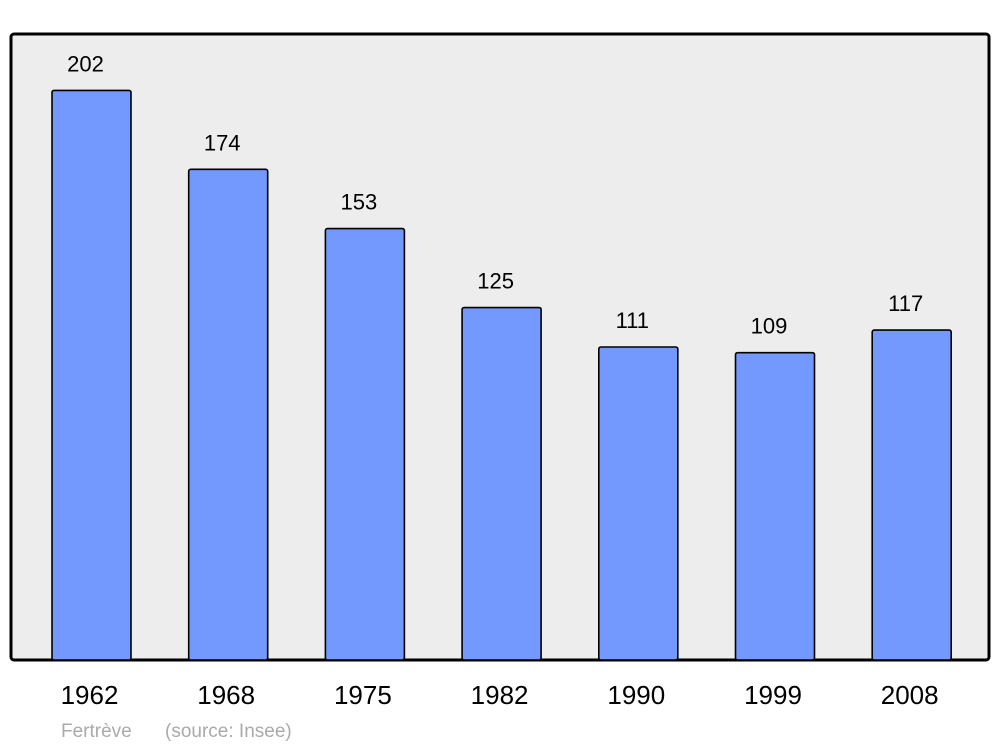  What do you see at coordinates (91, 375) in the screenshot?
I see `bar-1962` at bounding box center [91, 375].